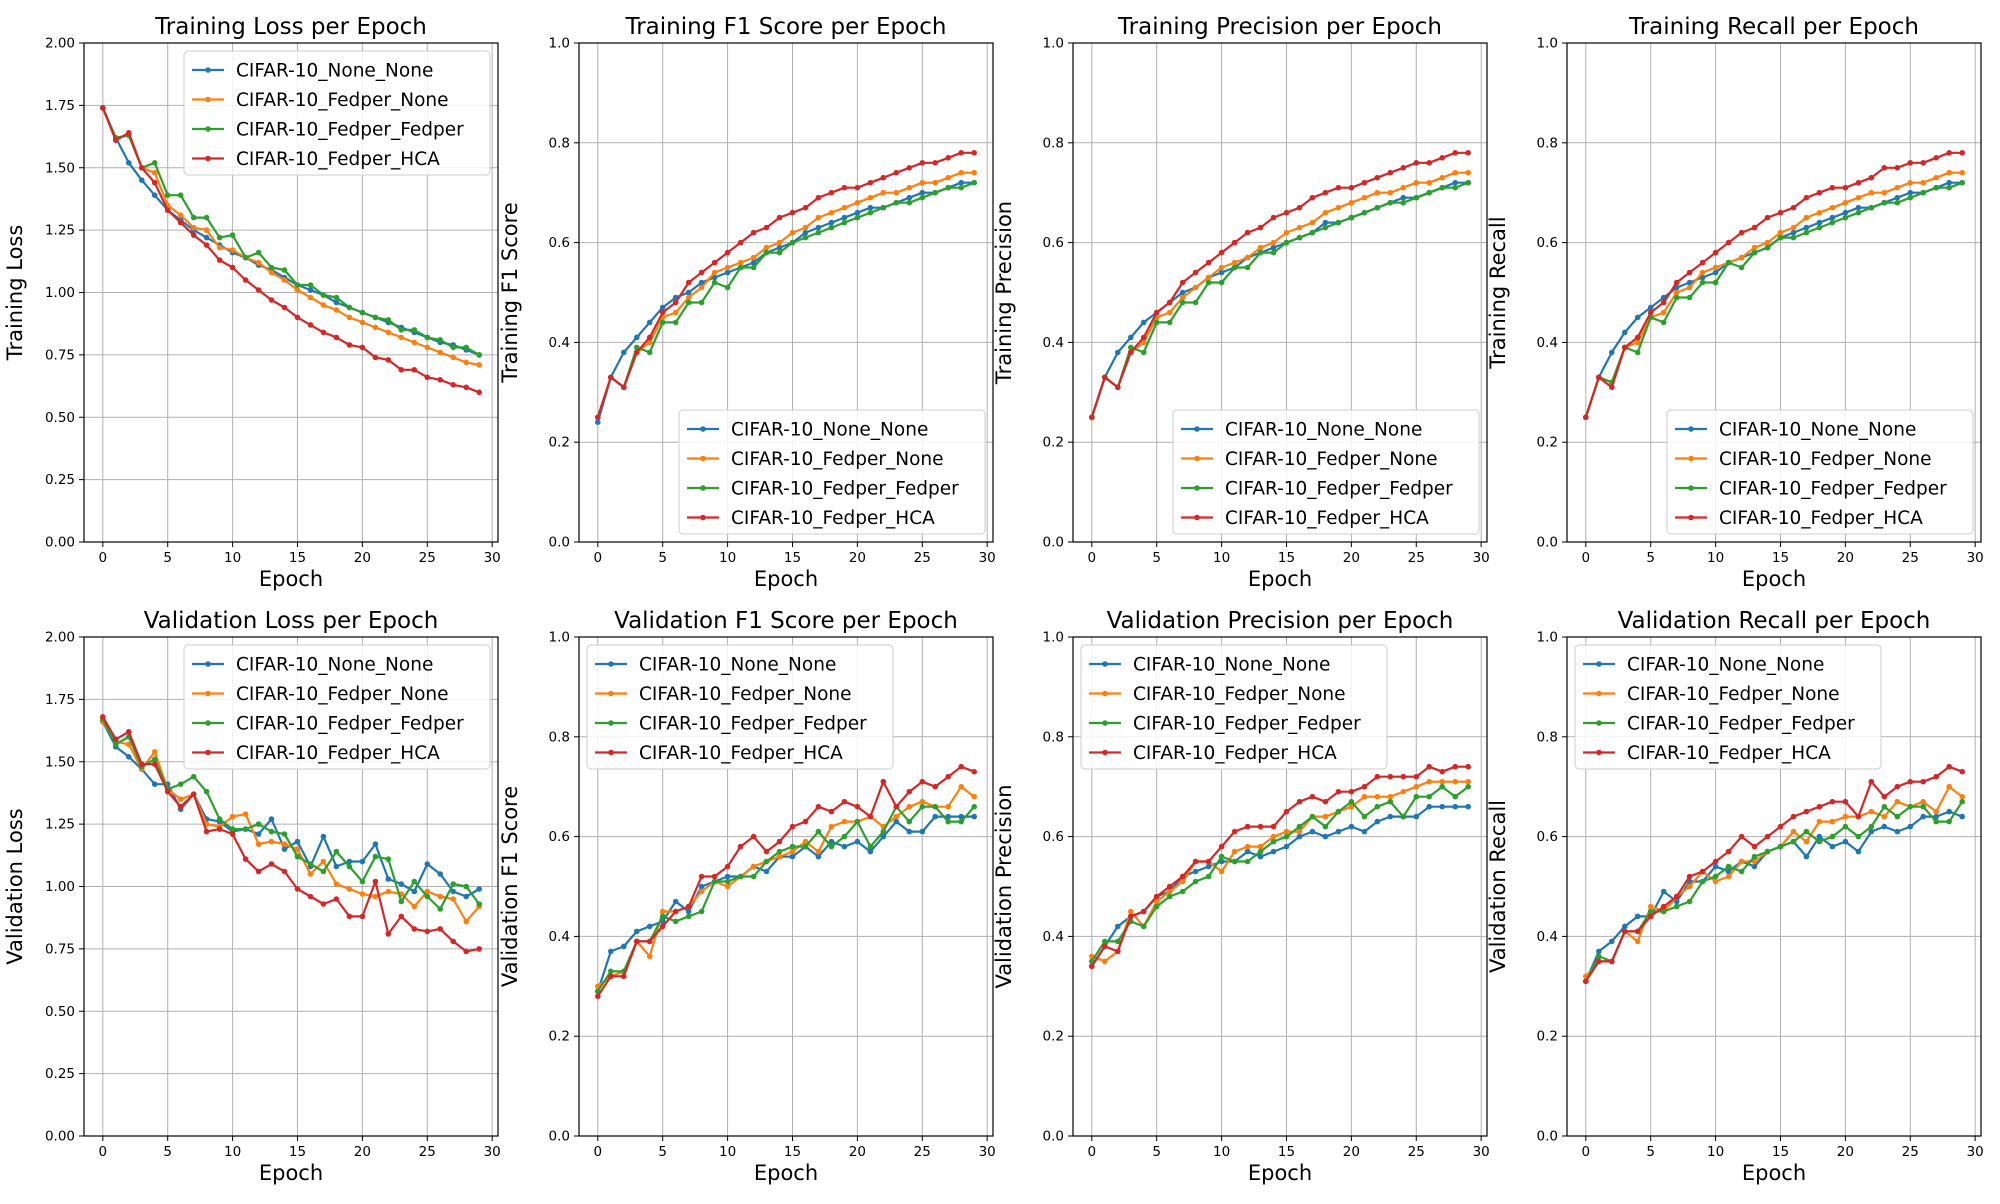 This screenshot has width=2000, height=1204. Describe the element at coordinates (1351, 558) in the screenshot. I see `x-tick-label: 20` at that location.